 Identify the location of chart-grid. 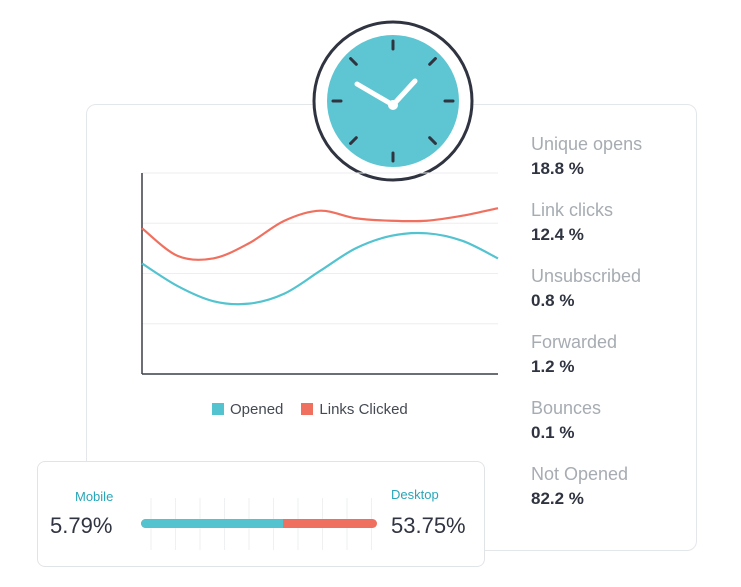
(320, 248).